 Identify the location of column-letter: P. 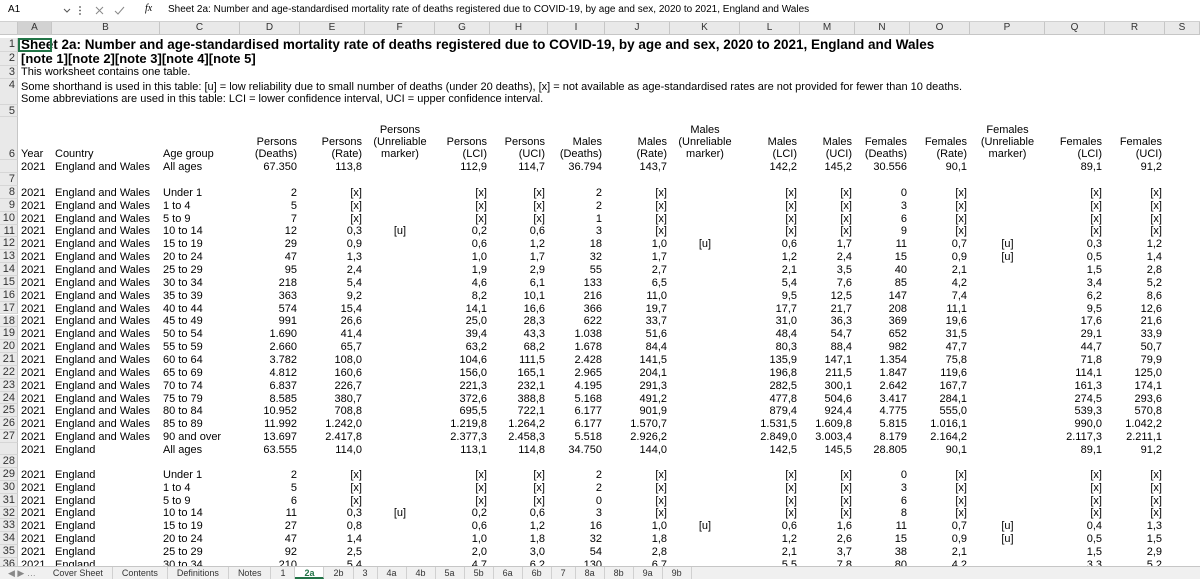
(1007, 28).